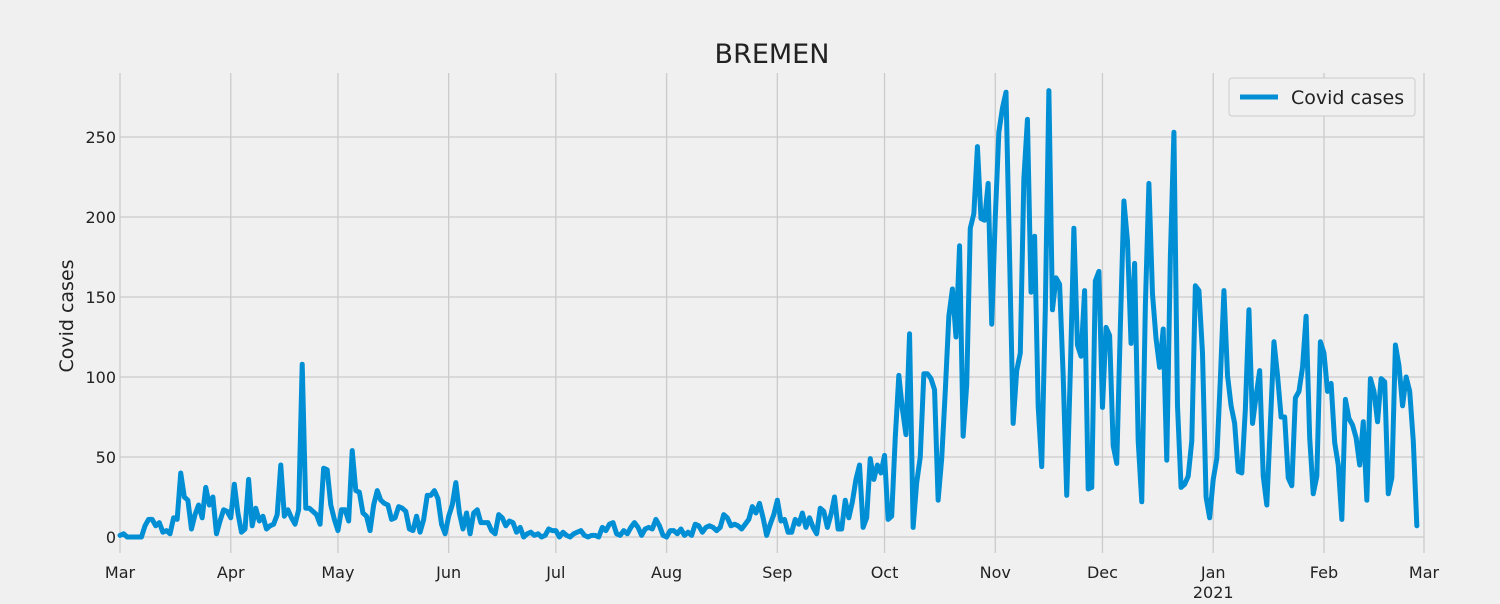 This screenshot has width=1500, height=604. I want to click on y-axis-label: Covid cases, so click(67, 315).